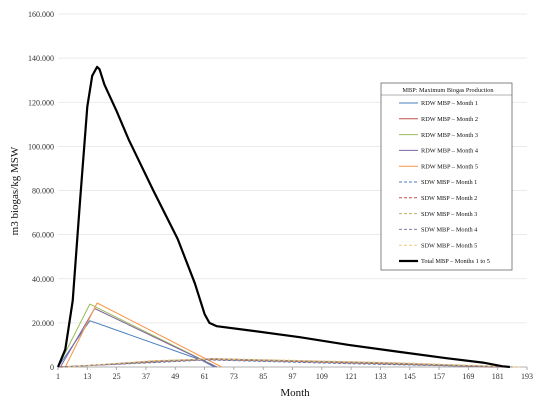  I want to click on axes, so click(292, 368).